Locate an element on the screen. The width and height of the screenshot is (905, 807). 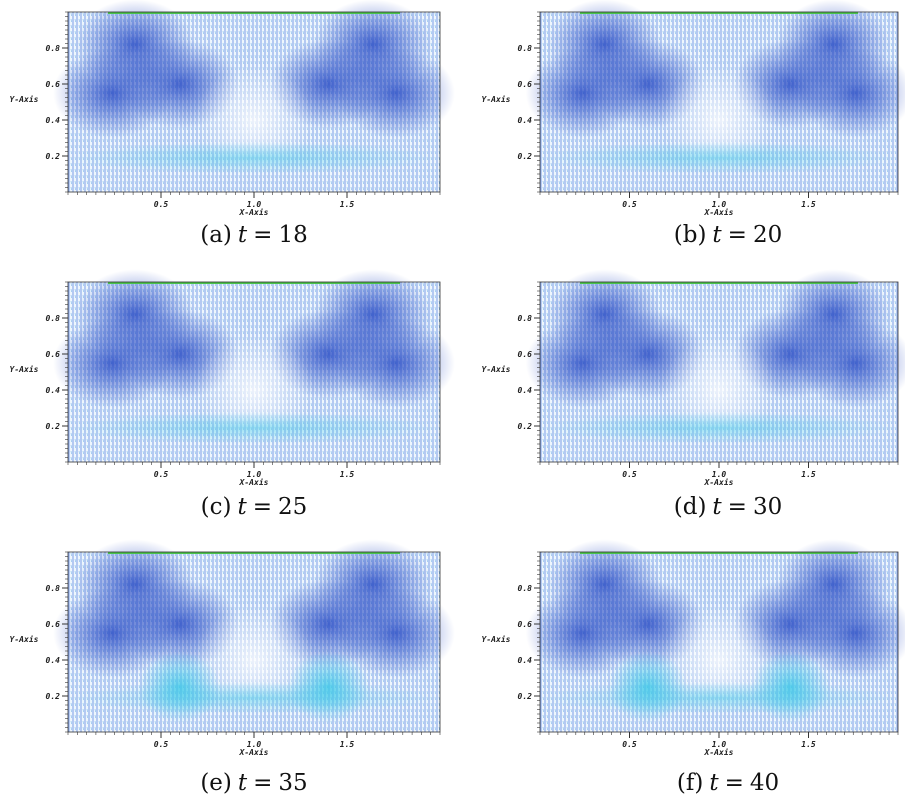
caption: (c) t = 25 is located at coordinates (254, 507).